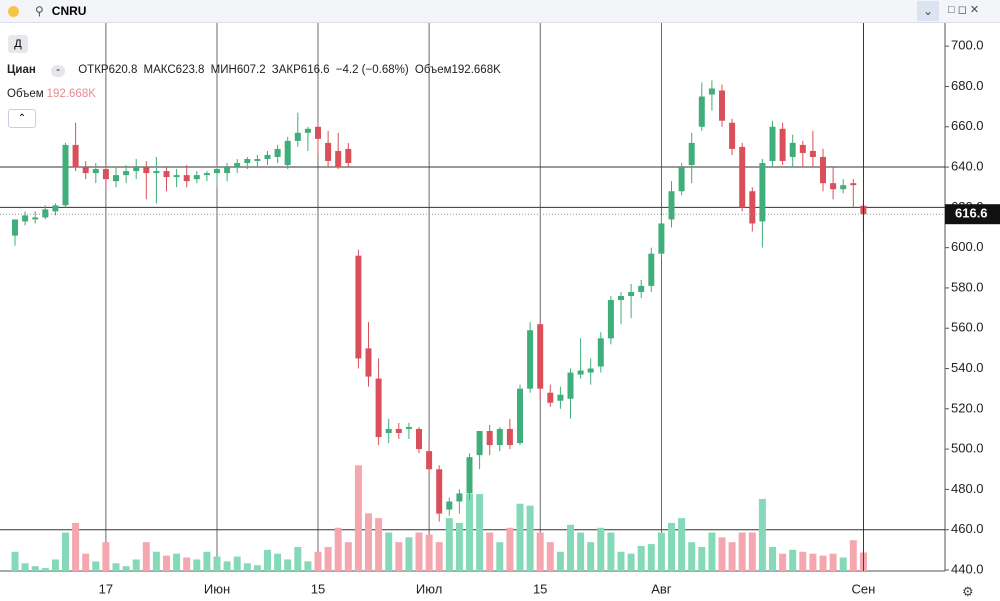 The image size is (1000, 601). I want to click on volume-legend: Объем 192.668K, so click(53, 94).